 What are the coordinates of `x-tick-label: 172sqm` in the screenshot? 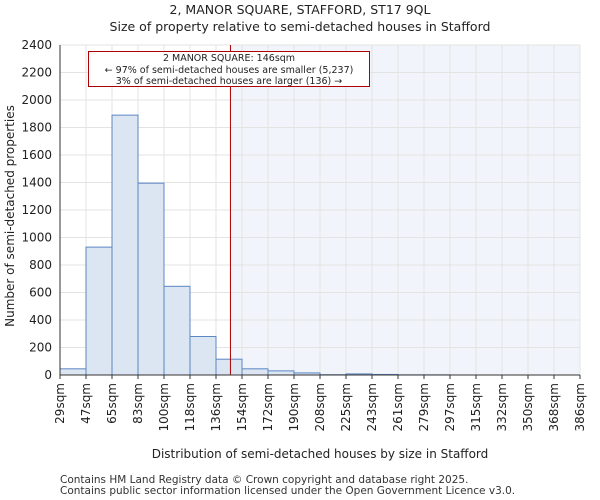 It's located at (268, 407).